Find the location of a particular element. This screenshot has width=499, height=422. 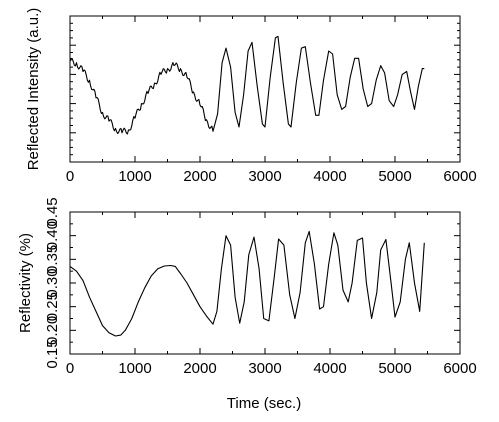

y-tick-label: 0.30 is located at coordinates (52, 282).